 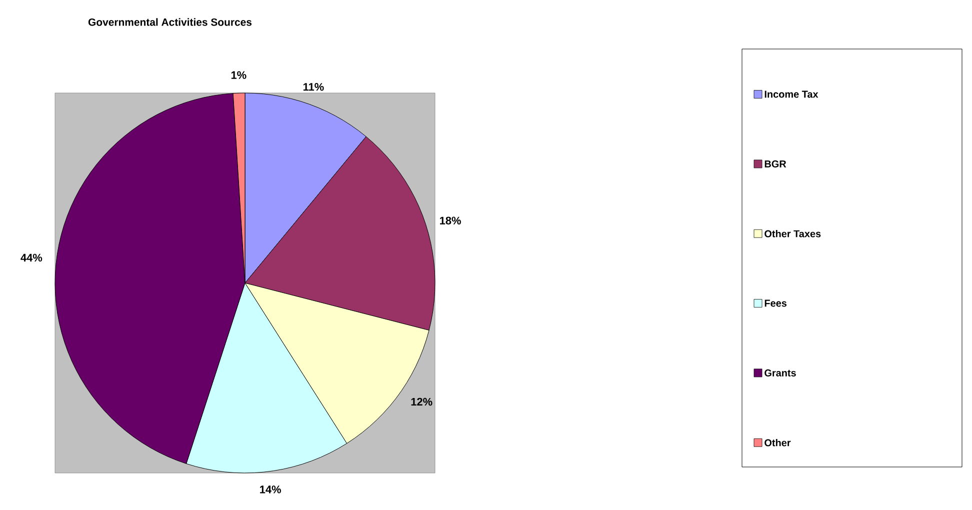 I want to click on legend-label: Other Taxes, so click(x=792, y=234).